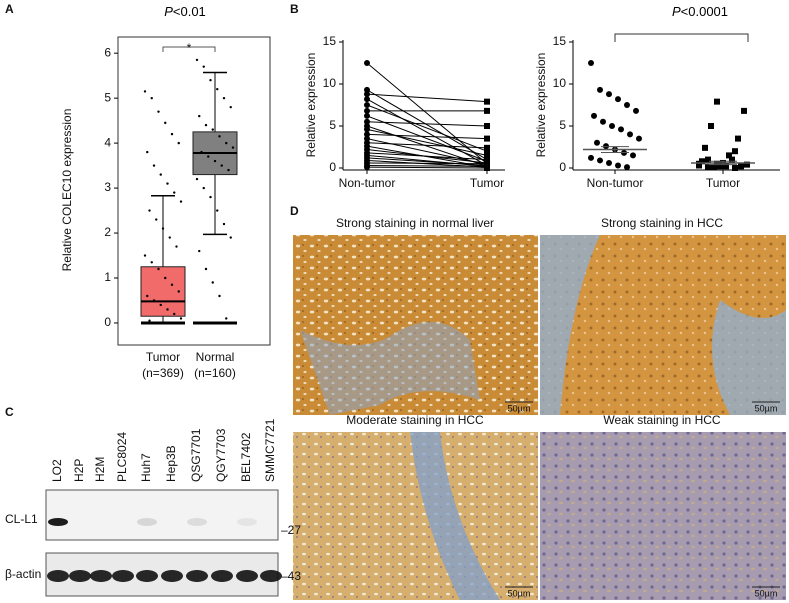  Describe the element at coordinates (221, 455) in the screenshot. I see `lane-label: QGY7703` at that location.